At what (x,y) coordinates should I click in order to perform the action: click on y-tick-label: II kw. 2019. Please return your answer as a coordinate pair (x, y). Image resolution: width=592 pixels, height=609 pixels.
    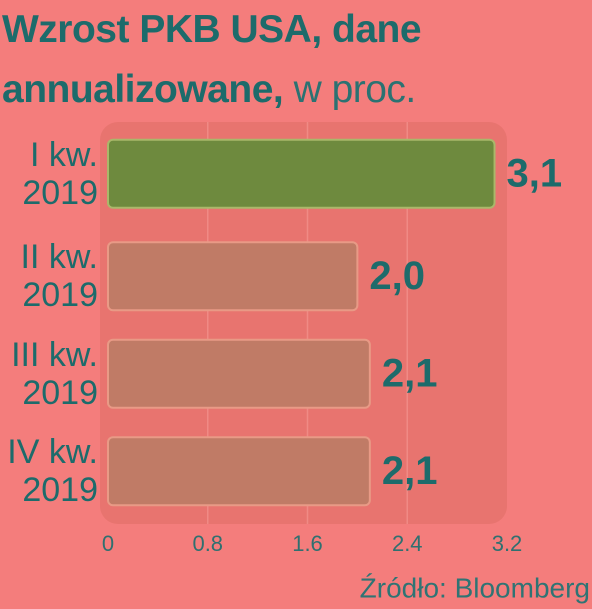
    Looking at the image, I should click on (59, 276).